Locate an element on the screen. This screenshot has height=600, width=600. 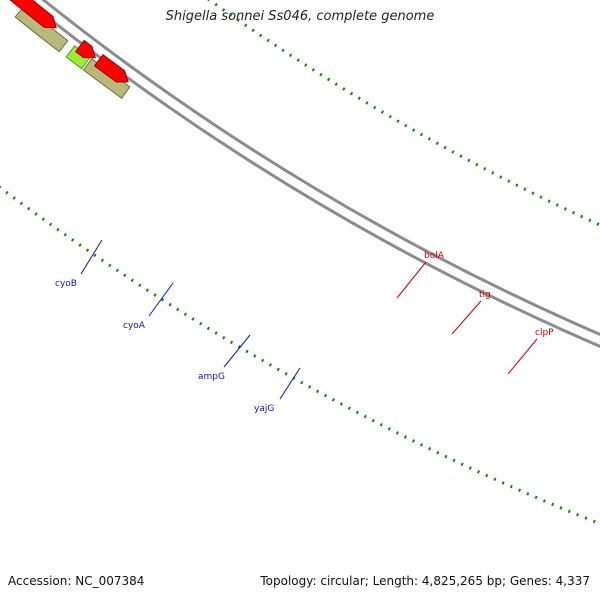
accession-text: Accession: NC_007384 is located at coordinates (76, 581).